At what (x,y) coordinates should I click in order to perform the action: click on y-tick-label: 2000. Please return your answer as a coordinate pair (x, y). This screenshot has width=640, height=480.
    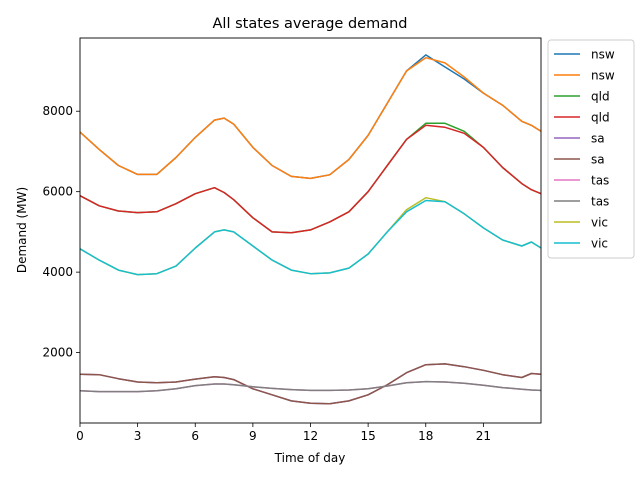
    Looking at the image, I should click on (57, 353).